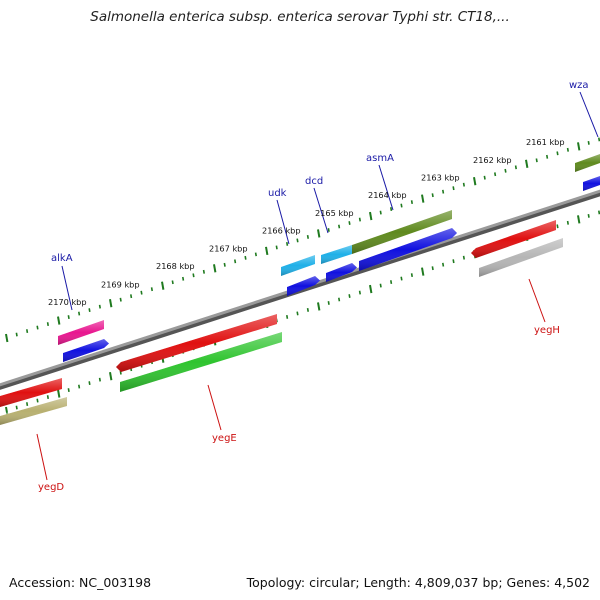 The height and width of the screenshot is (600, 600). What do you see at coordinates (62, 258) in the screenshot?
I see `gene-label-alkA: alkA` at bounding box center [62, 258].